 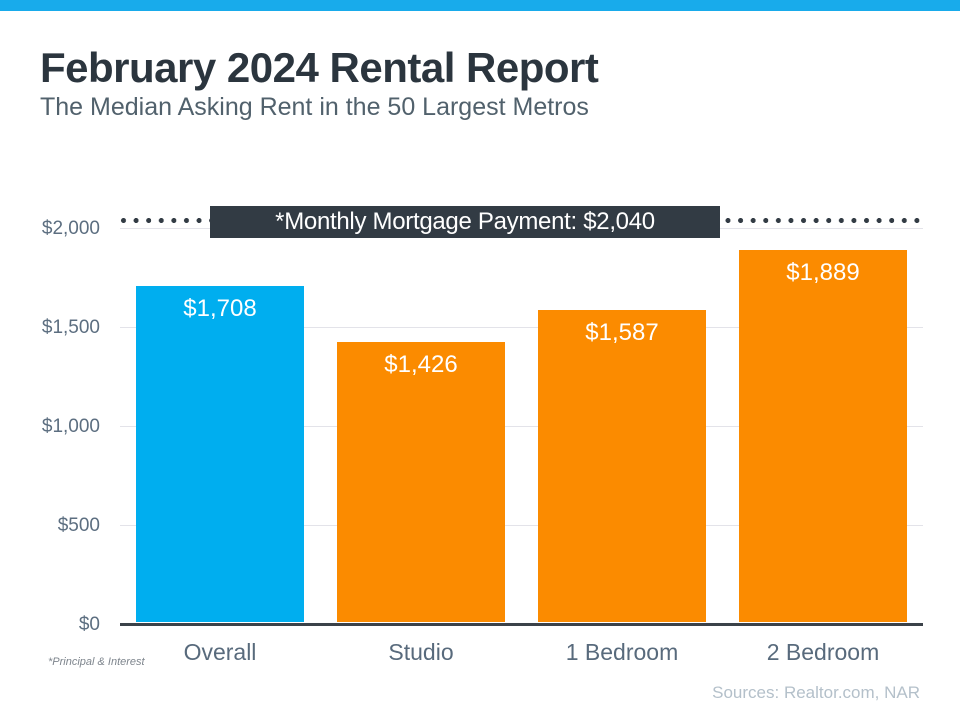 What do you see at coordinates (823, 435) in the screenshot?
I see `bar-2-bedroom` at bounding box center [823, 435].